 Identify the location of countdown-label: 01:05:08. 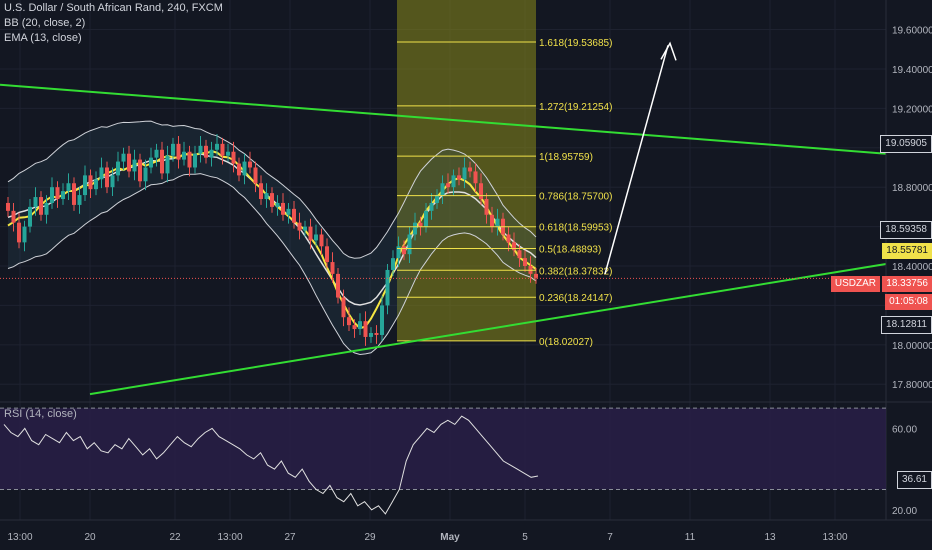
(908, 302).